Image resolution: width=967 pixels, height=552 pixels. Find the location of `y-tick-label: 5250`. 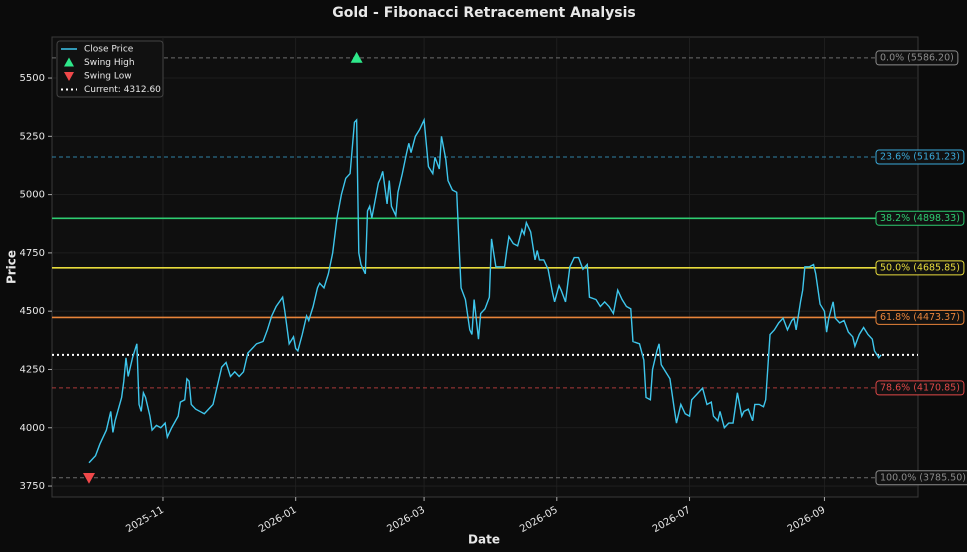

y-tick-label: 5250 is located at coordinates (32, 136).